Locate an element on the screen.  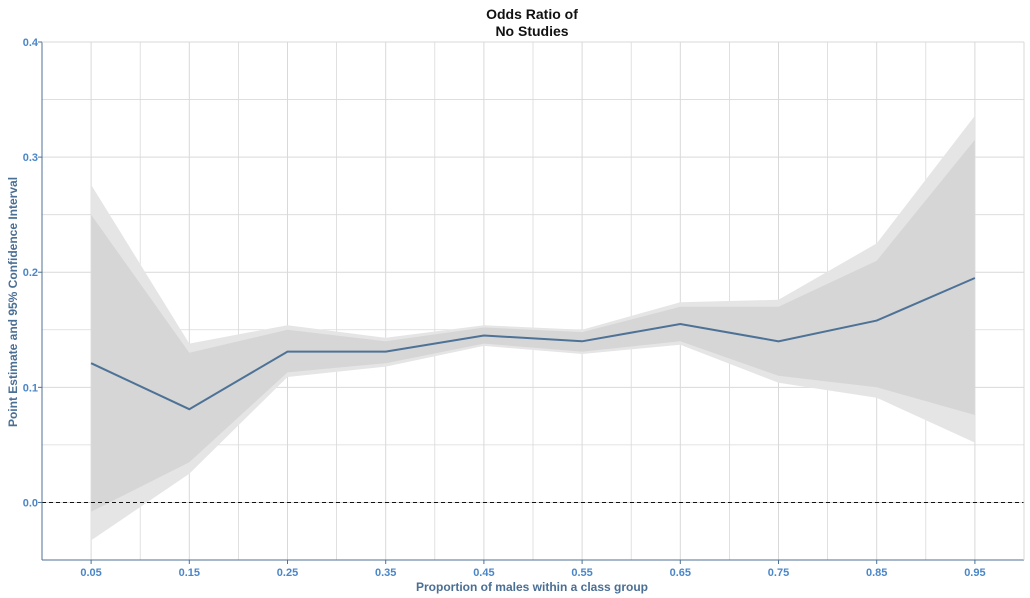
x-tick-label: 0.55 is located at coordinates (581, 573).